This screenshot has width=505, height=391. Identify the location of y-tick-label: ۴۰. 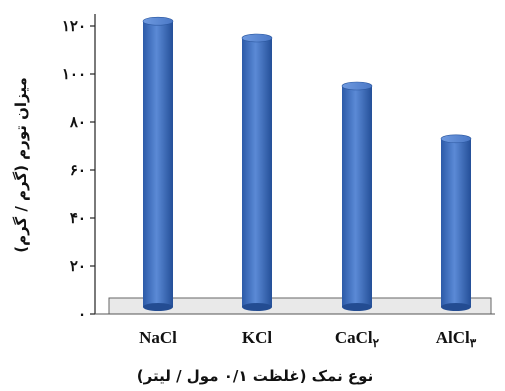
(78, 218).